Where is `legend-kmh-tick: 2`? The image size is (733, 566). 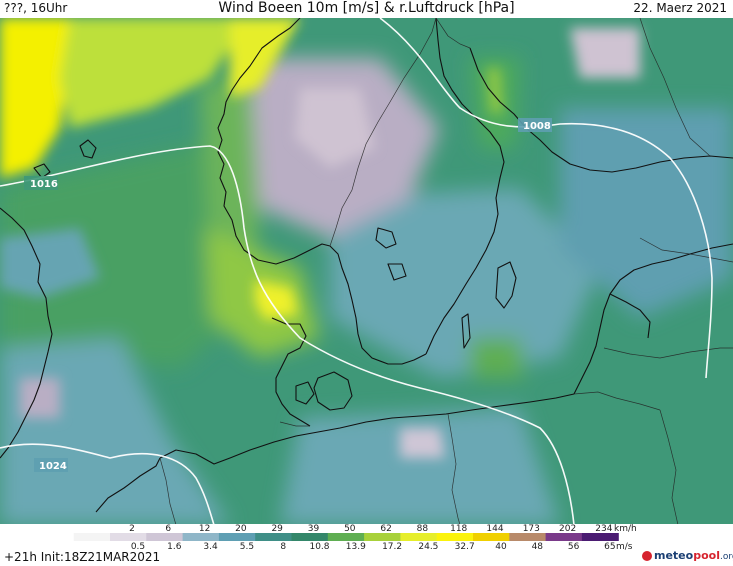 legend-kmh-tick: 2 is located at coordinates (132, 529).